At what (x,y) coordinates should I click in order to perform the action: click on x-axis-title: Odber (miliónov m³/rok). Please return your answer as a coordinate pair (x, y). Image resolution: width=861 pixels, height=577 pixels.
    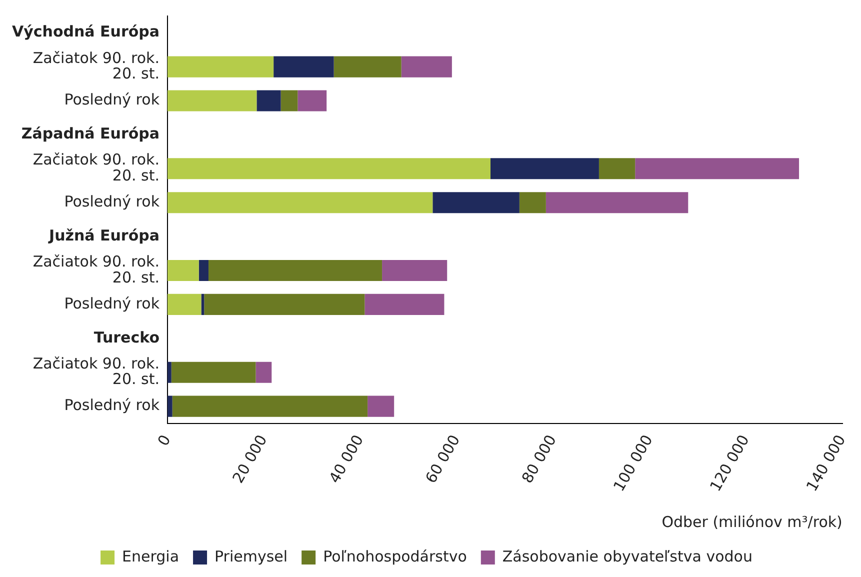
    Looking at the image, I should click on (752, 521).